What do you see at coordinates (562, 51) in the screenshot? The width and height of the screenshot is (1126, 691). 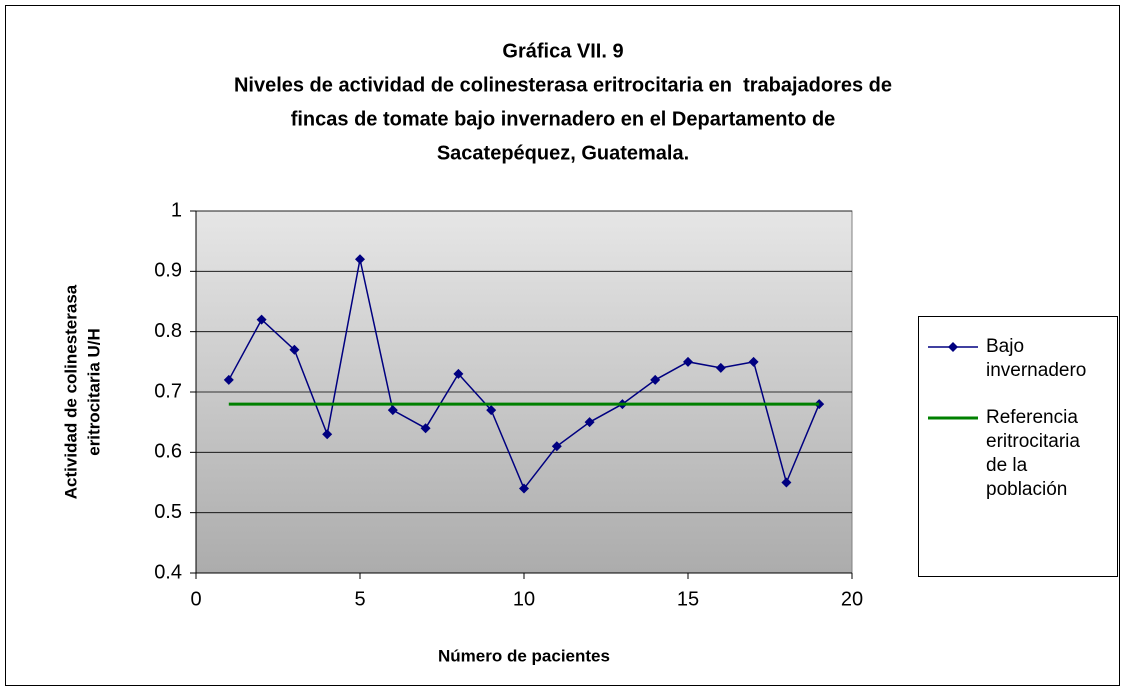 I see `chart-title: Gráfica VII. 9` at bounding box center [562, 51].